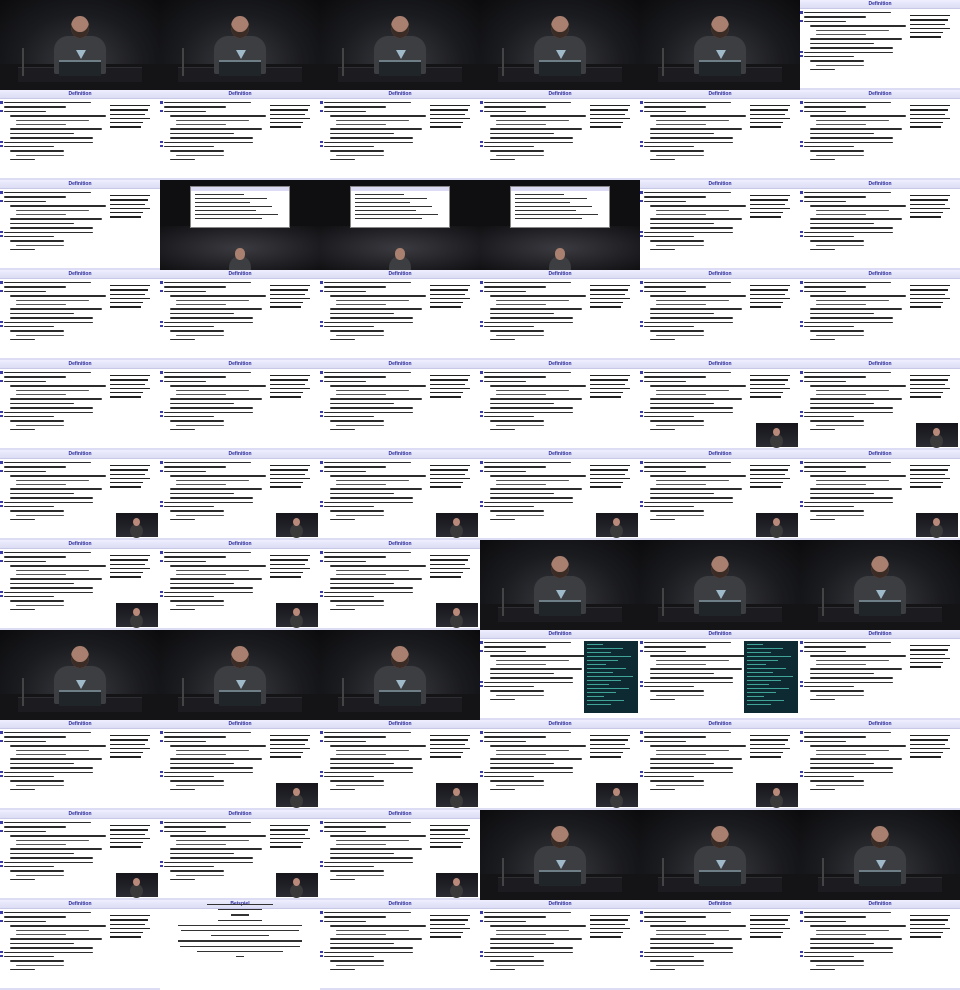  What do you see at coordinates (560, 254) in the screenshot?
I see `speaker` at bounding box center [560, 254].